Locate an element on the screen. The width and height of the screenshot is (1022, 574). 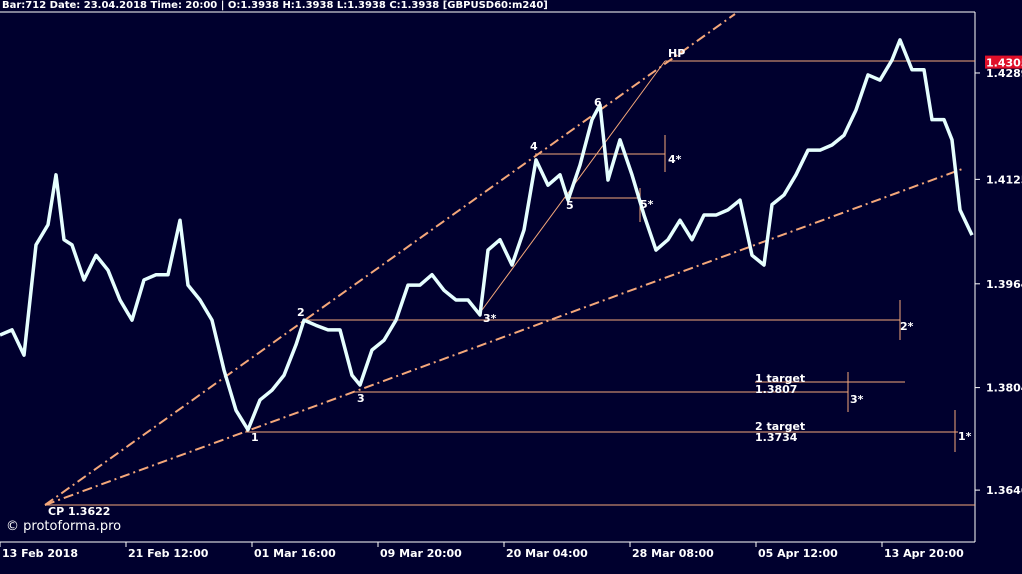
annotation: 2* is located at coordinates (907, 326).